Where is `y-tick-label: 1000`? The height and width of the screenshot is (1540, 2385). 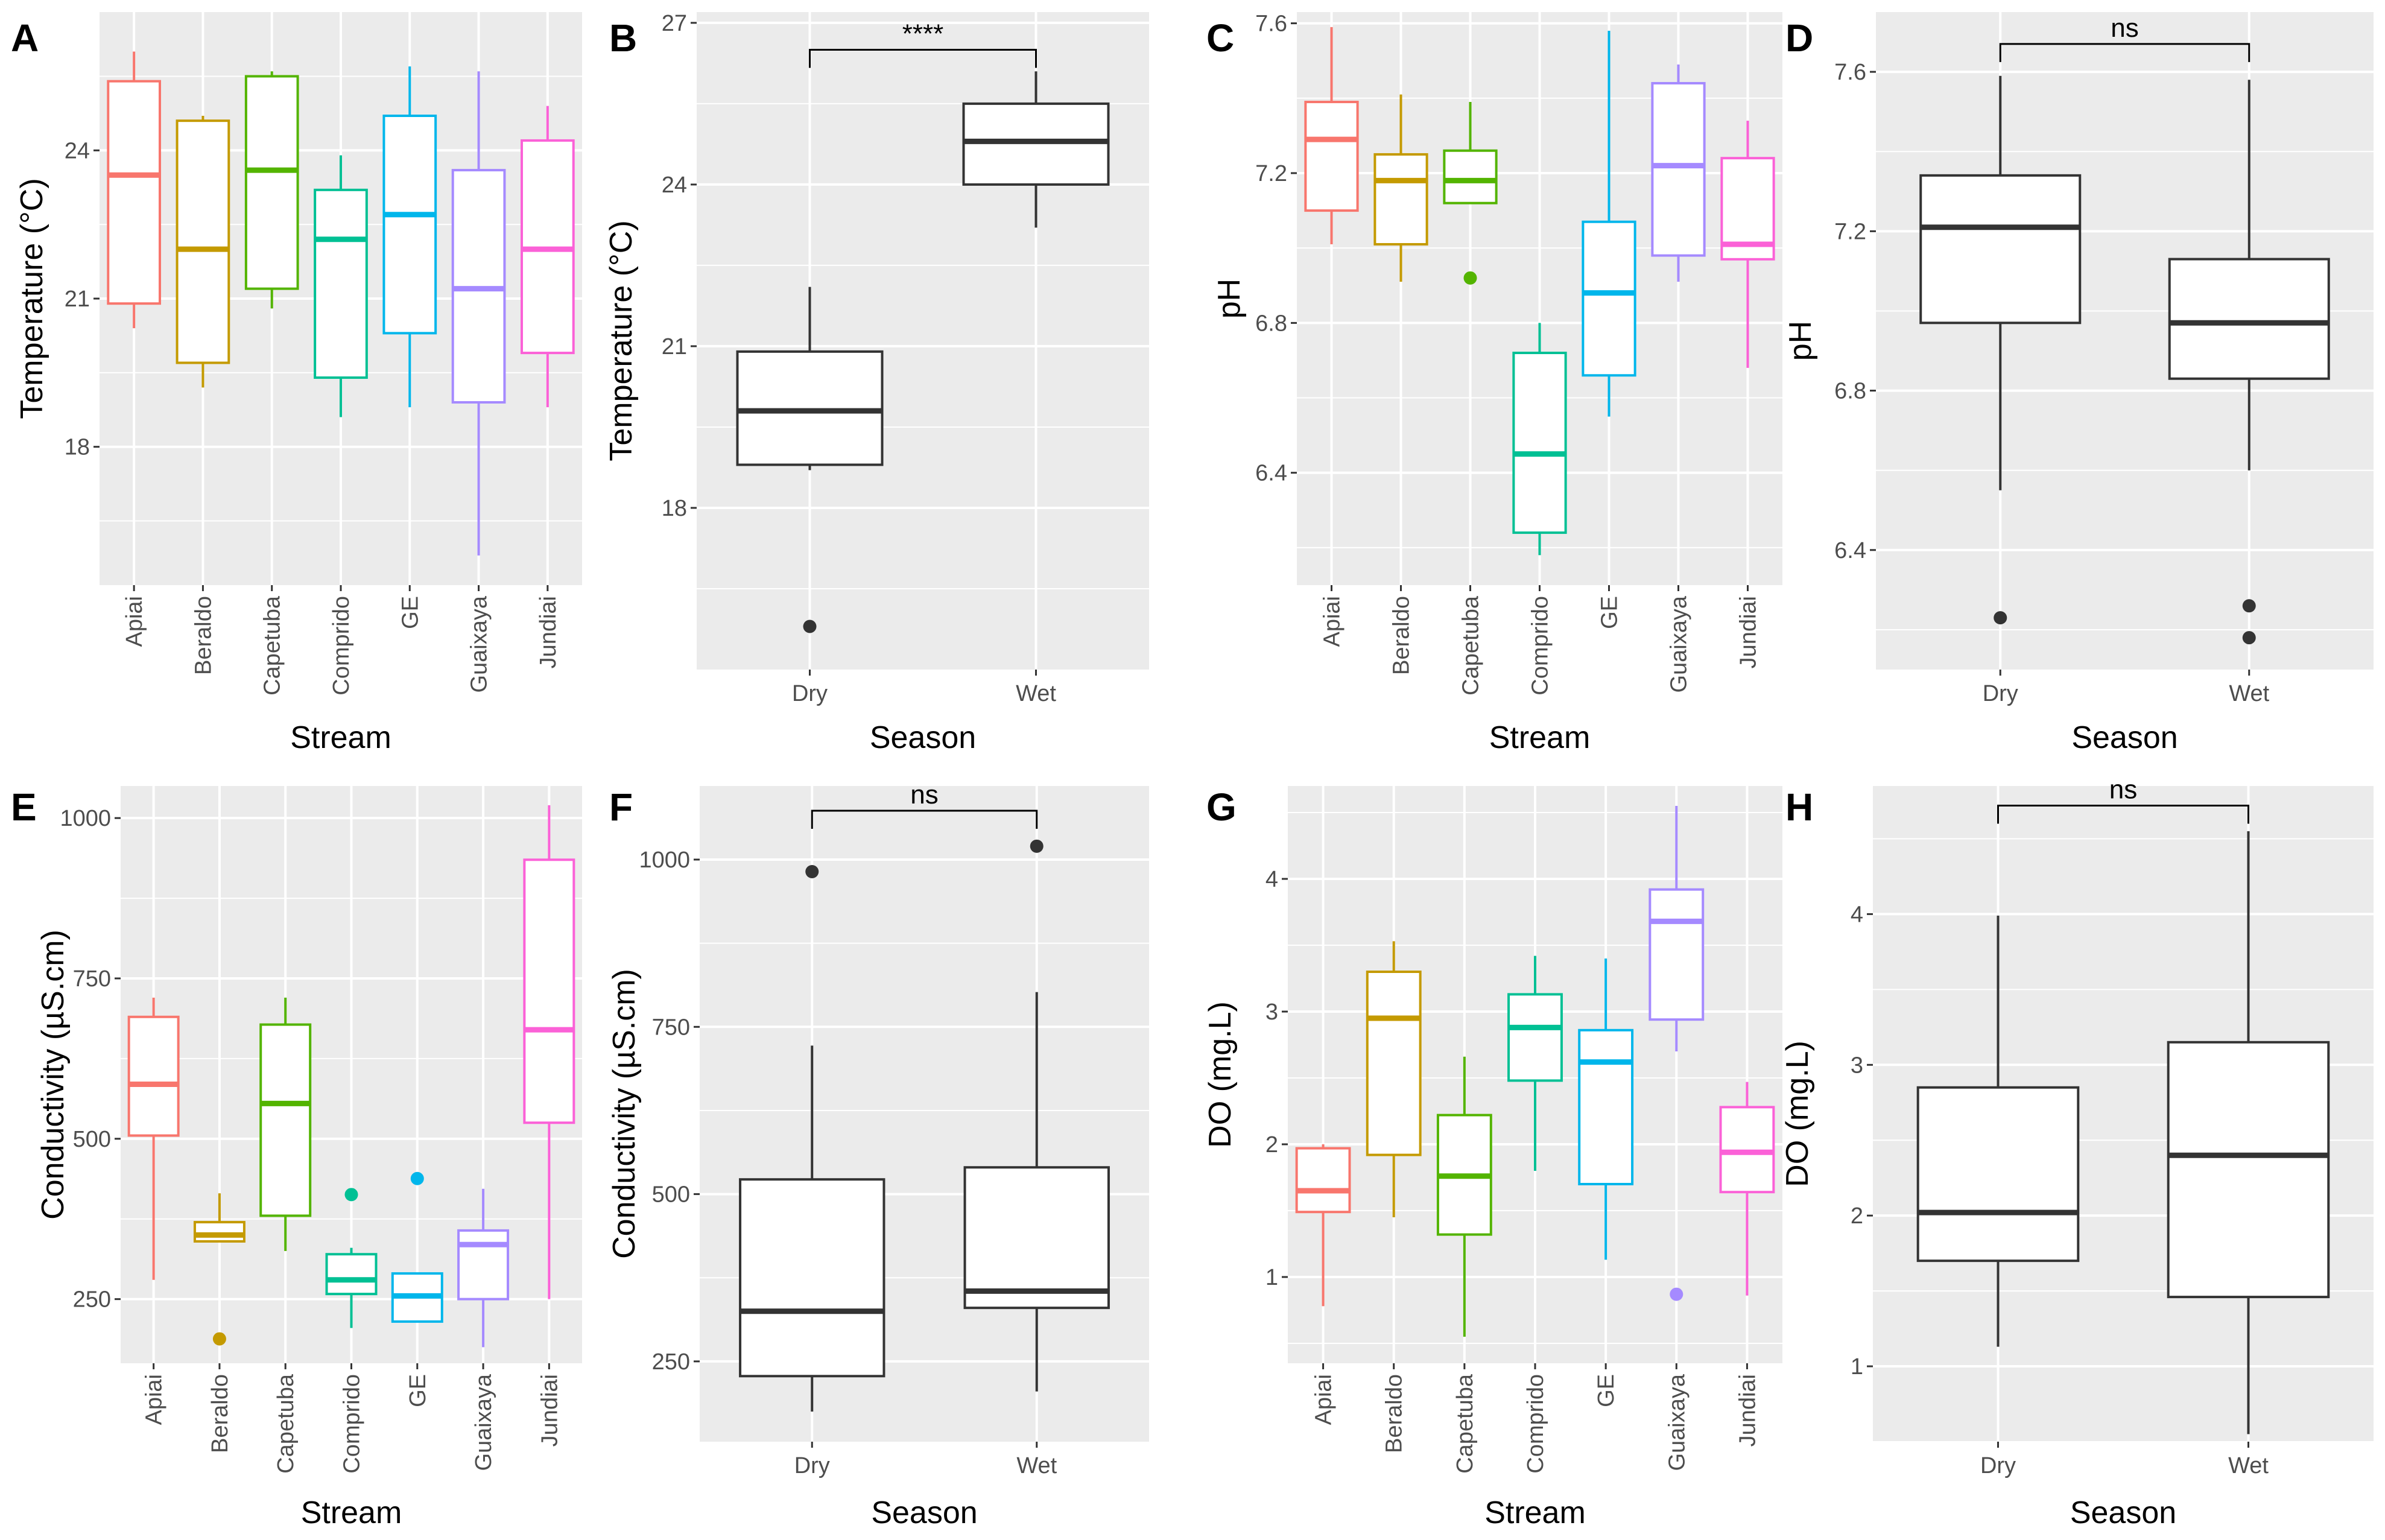
y-tick-label: 1000 is located at coordinates (85, 818).